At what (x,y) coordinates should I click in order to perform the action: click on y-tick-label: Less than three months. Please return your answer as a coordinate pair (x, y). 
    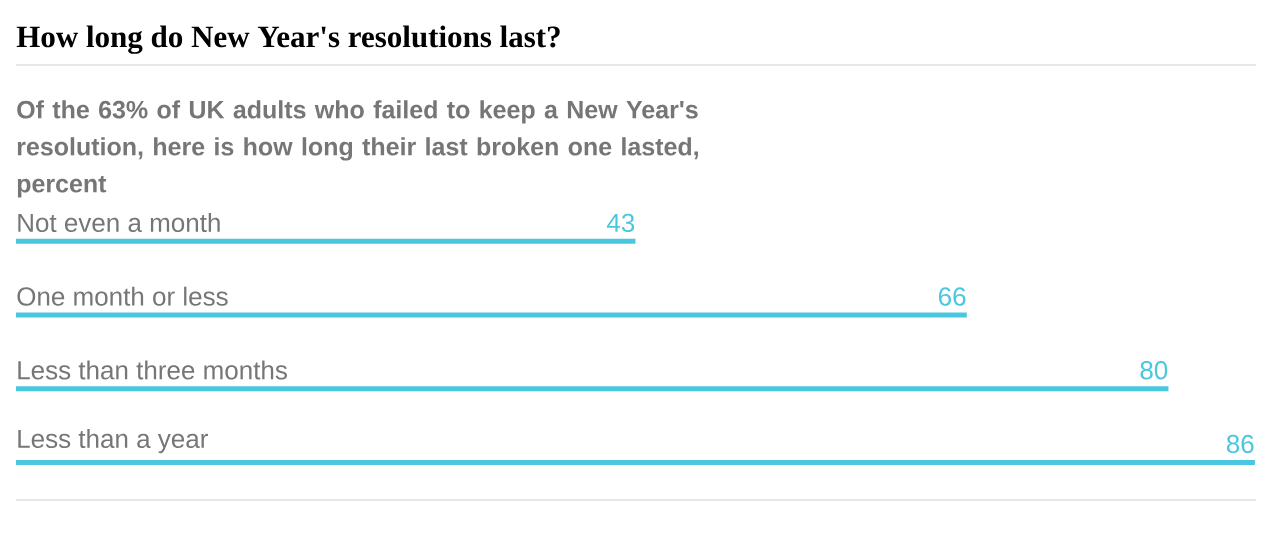
    Looking at the image, I should click on (152, 370).